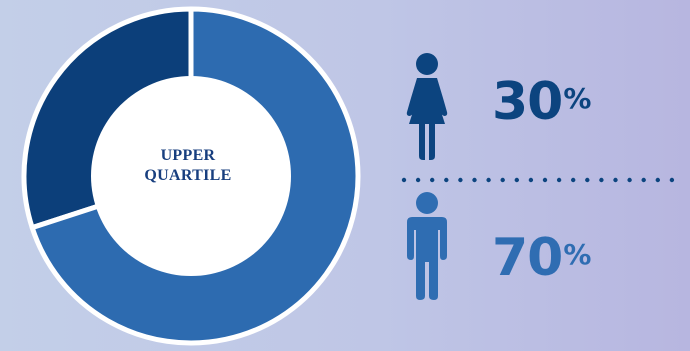  Describe the element at coordinates (427, 246) in the screenshot. I see `male-icon` at that location.